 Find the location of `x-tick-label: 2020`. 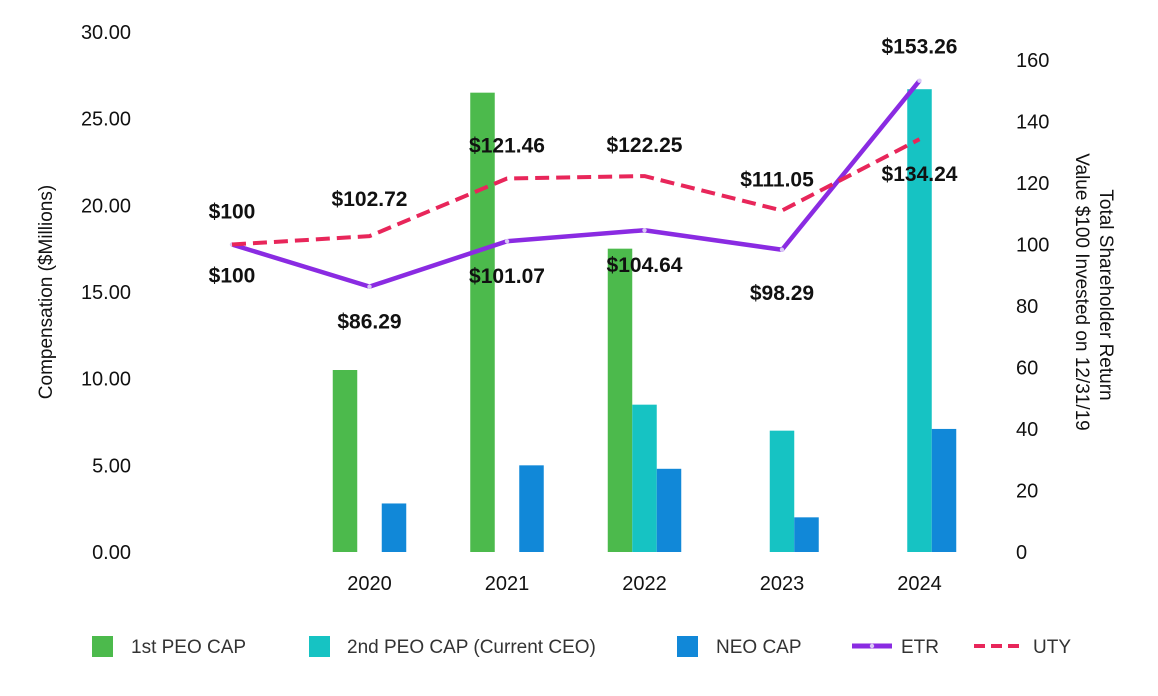

x-tick-label: 2020 is located at coordinates (369, 584).